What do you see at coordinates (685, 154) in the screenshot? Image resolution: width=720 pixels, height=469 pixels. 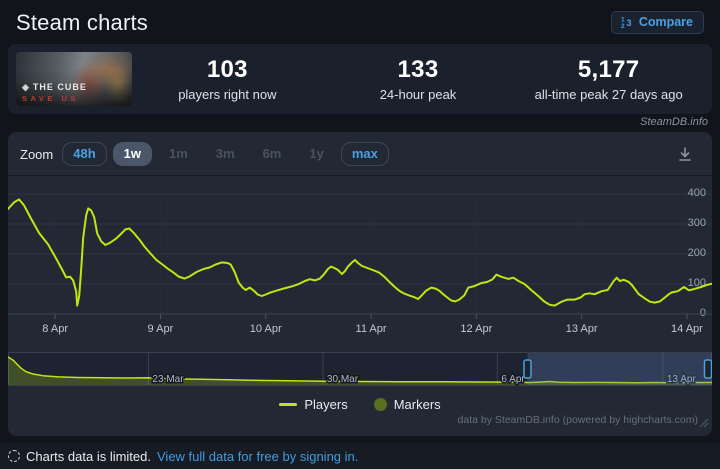 I see `download-chart-icon` at bounding box center [685, 154].